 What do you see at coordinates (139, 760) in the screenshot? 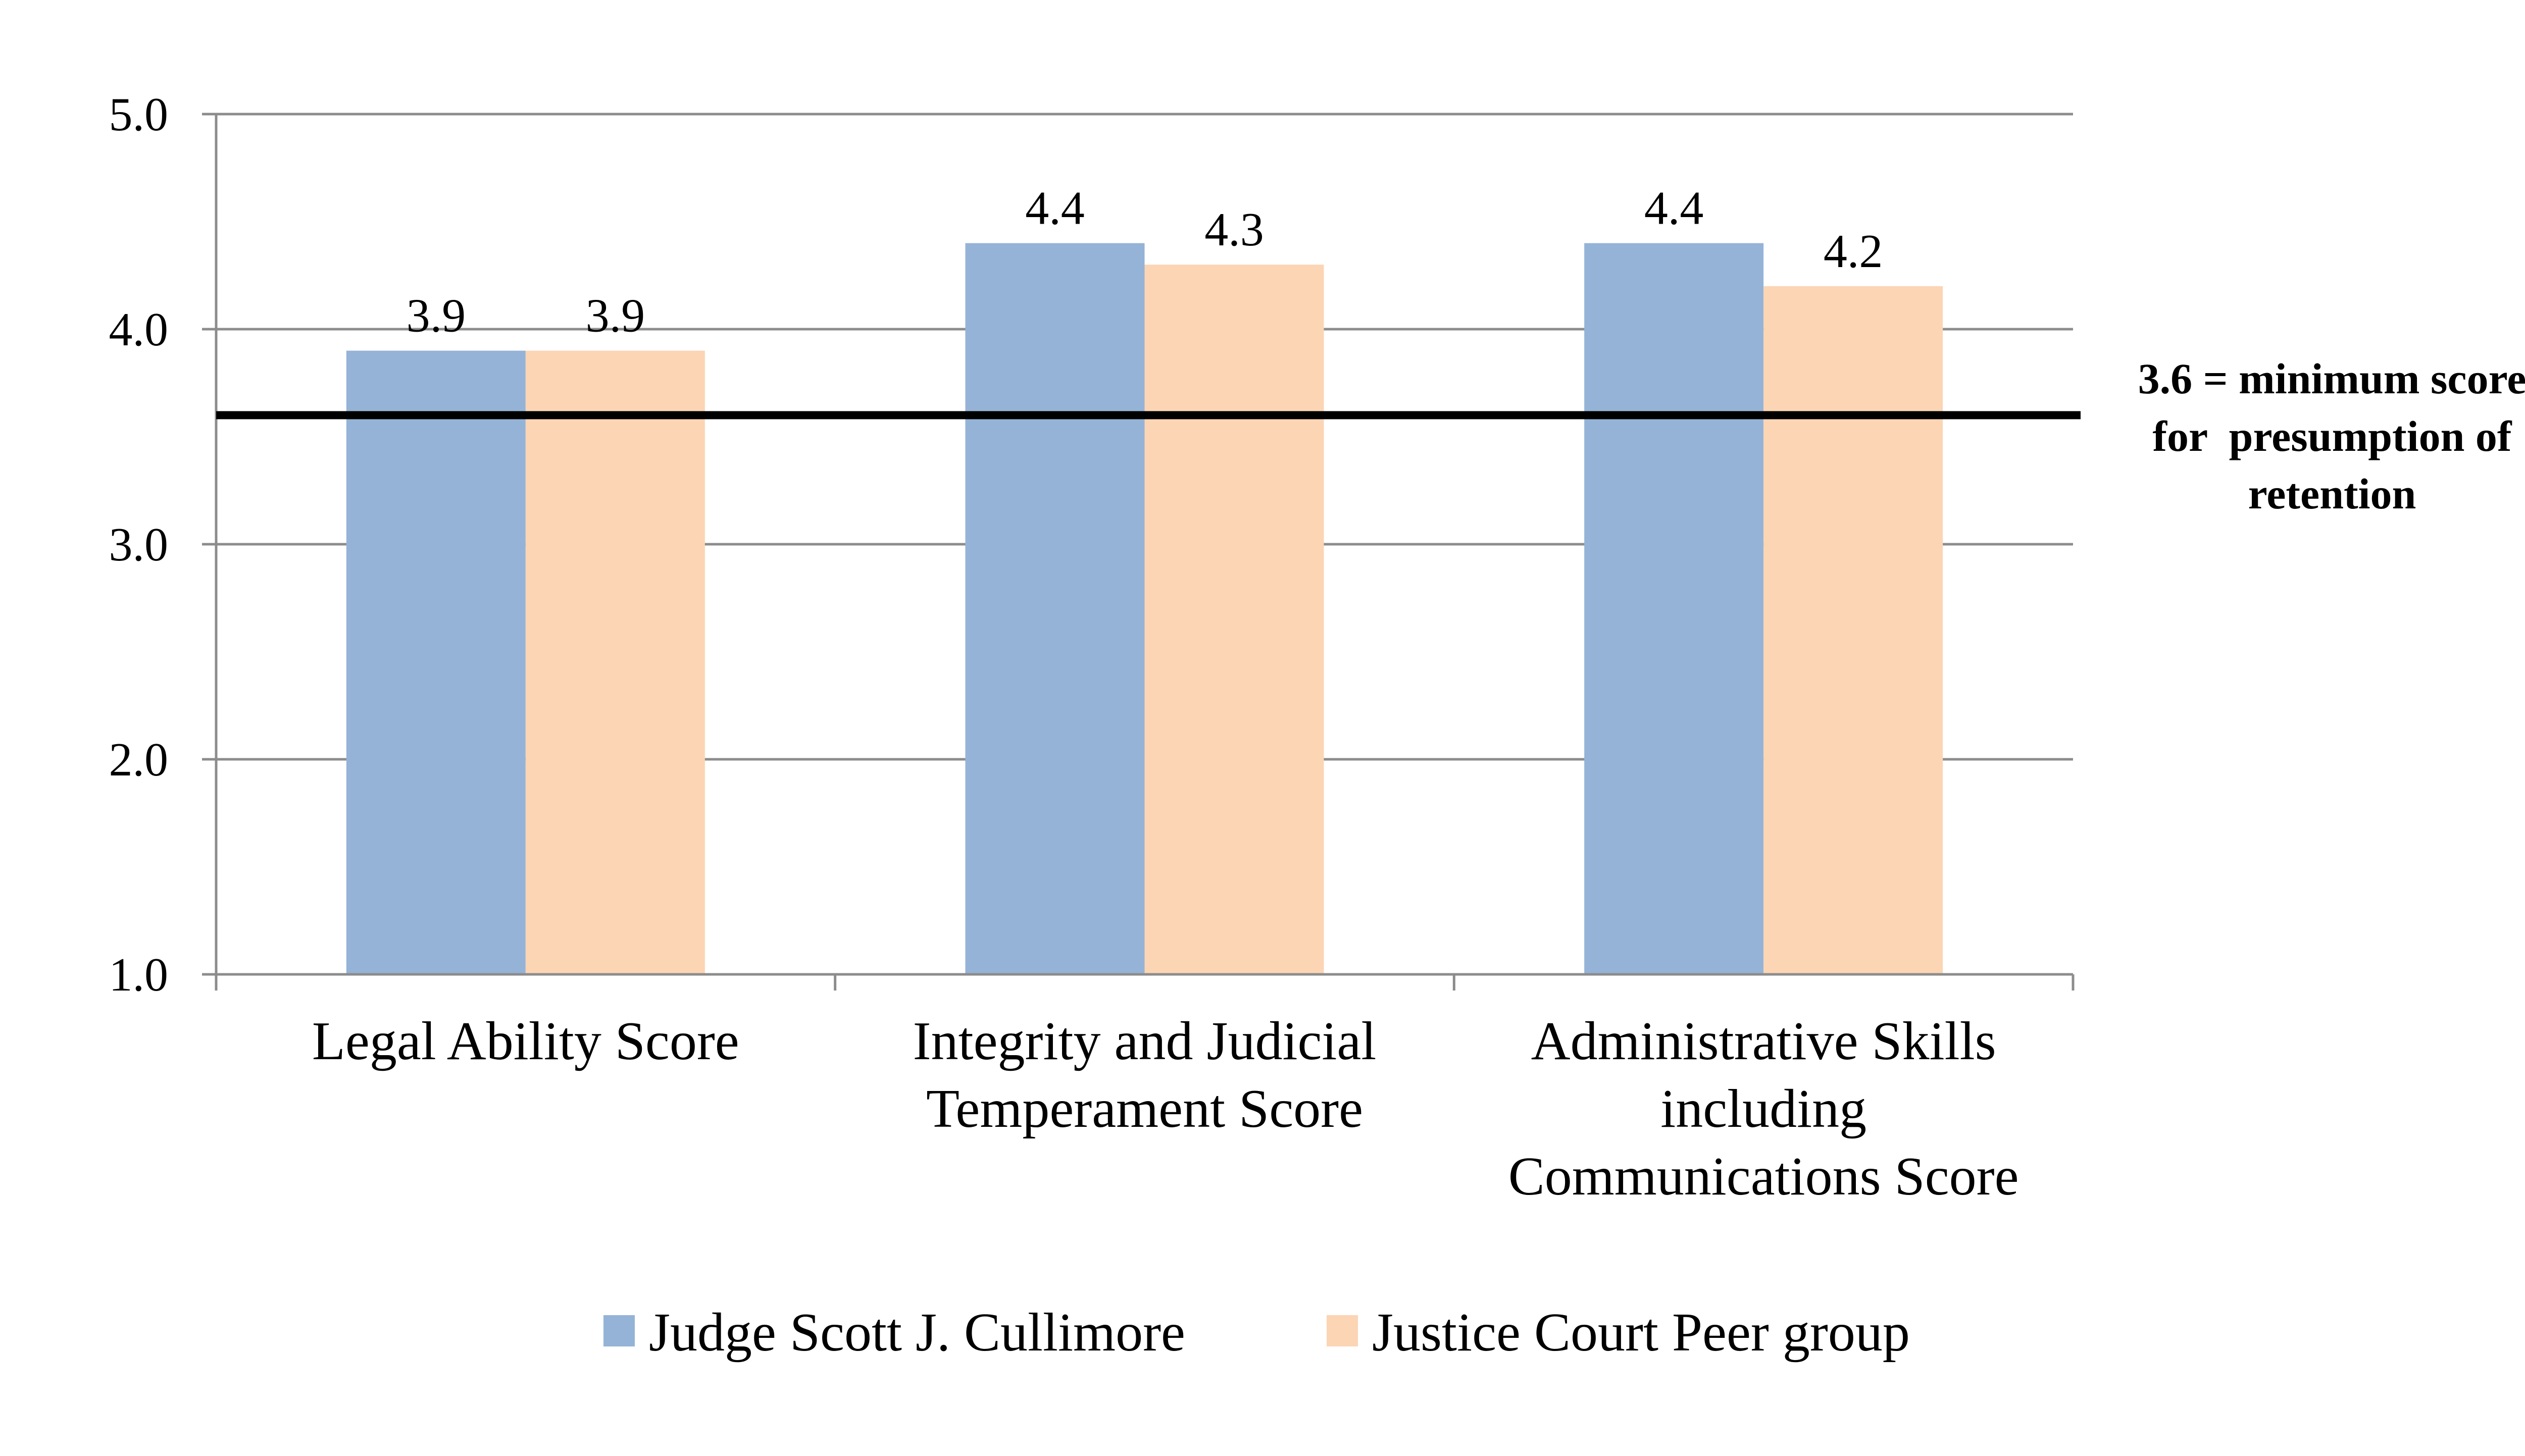
I see `y-tick-label: 2.0` at bounding box center [139, 760].